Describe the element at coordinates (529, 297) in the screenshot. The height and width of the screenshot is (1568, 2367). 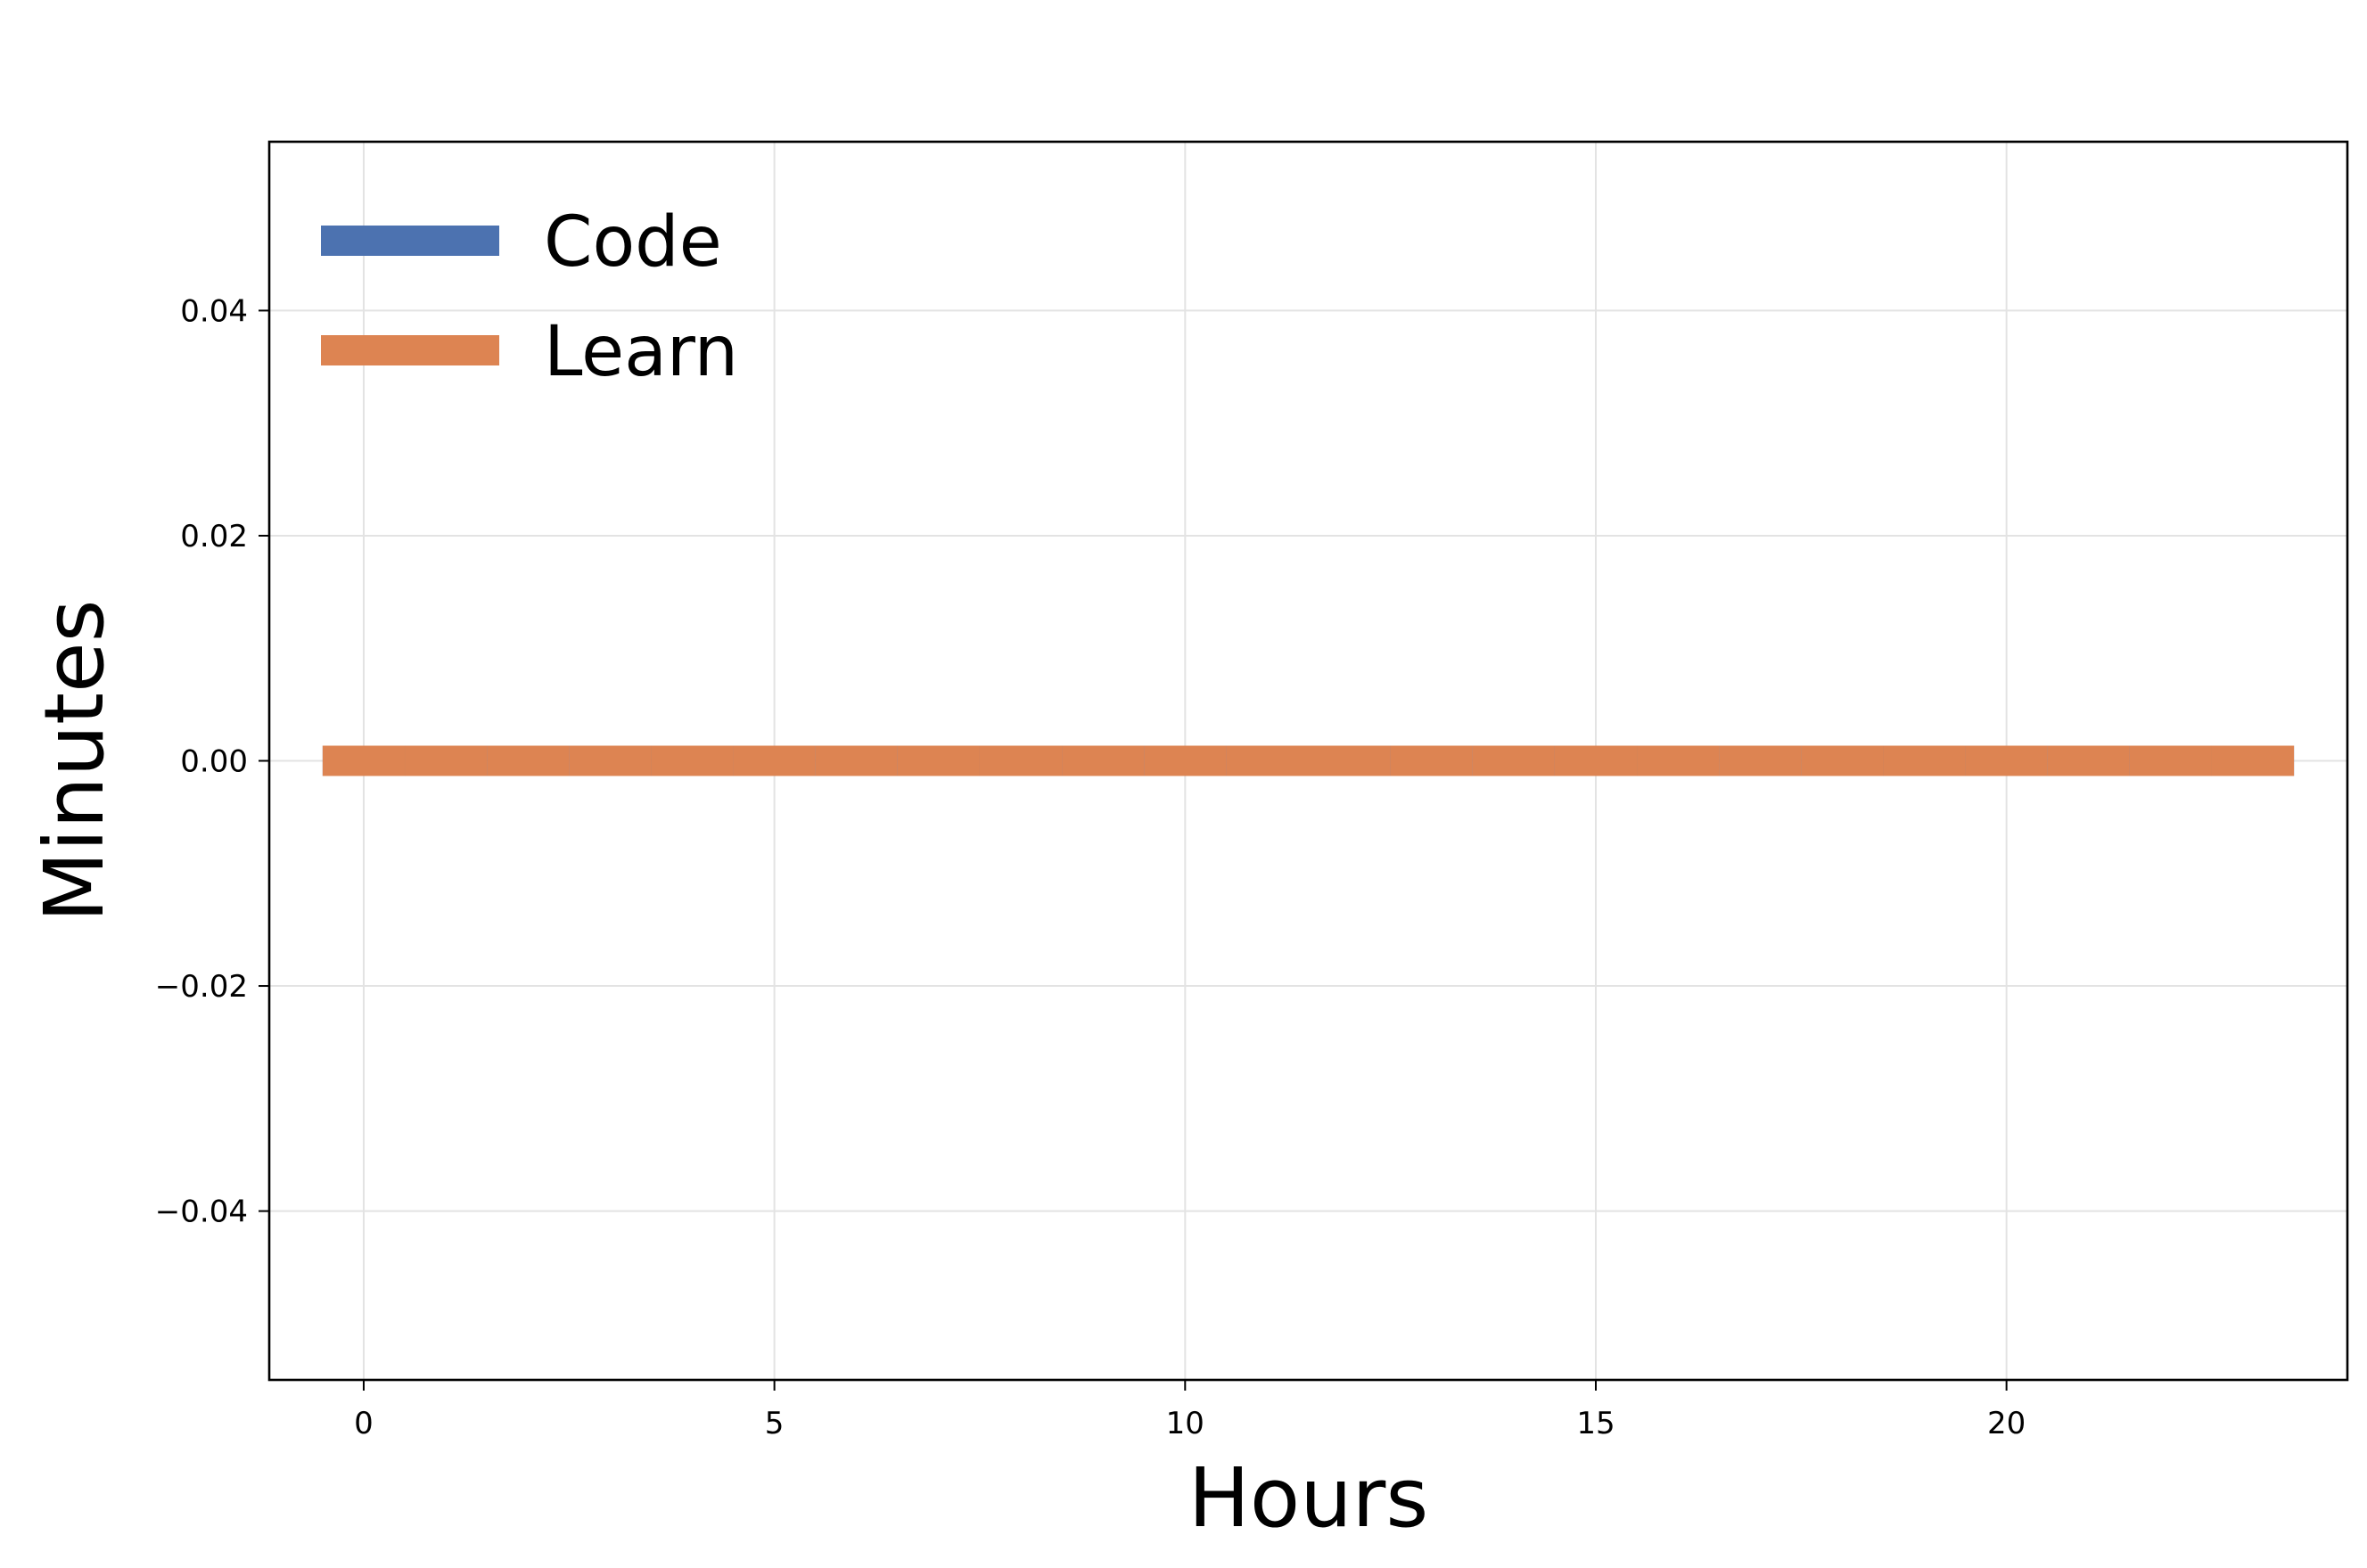
I see `legend: Code Learn` at that location.